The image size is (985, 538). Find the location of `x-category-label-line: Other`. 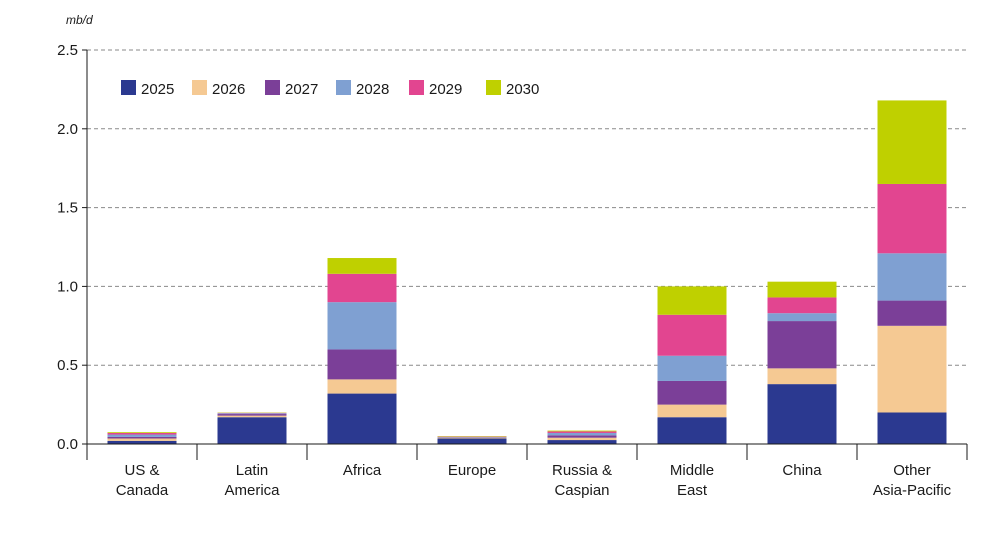

x-category-label-line: Other is located at coordinates (912, 470).